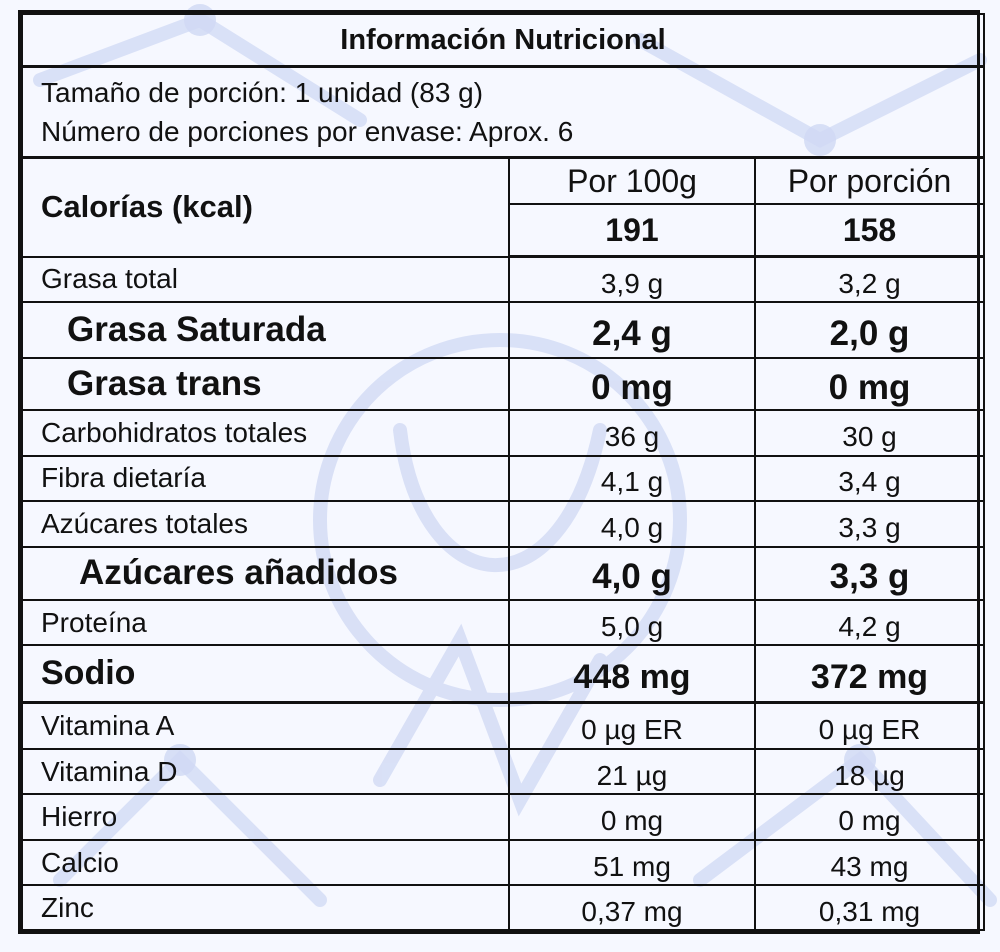  What do you see at coordinates (869, 433) in the screenshot?
I see `nutrient-perserving: 30 g` at bounding box center [869, 433].